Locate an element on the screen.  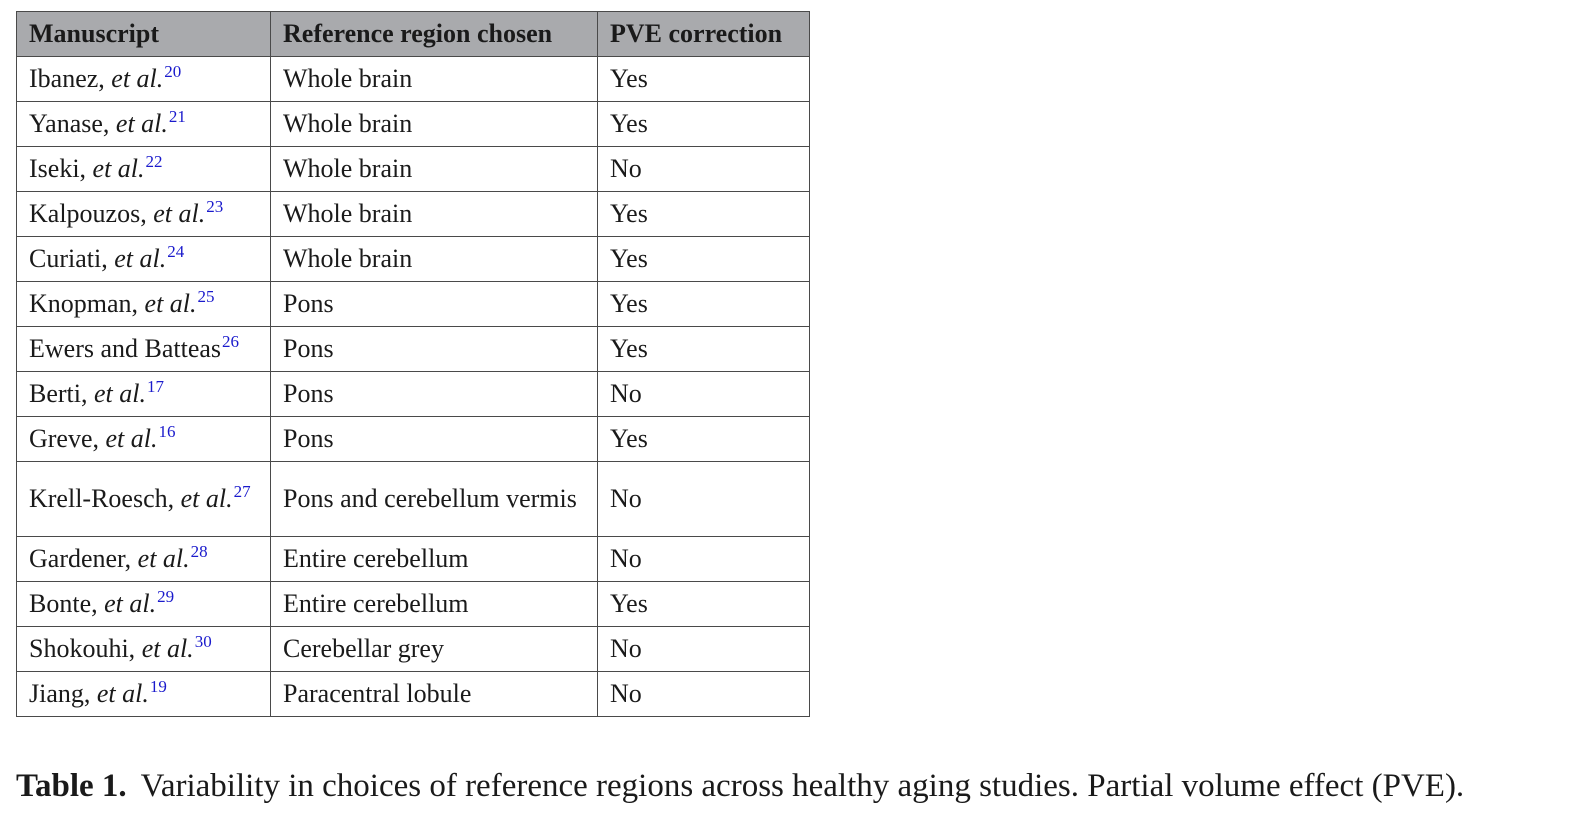
reference-link: 21 is located at coordinates (177, 116).